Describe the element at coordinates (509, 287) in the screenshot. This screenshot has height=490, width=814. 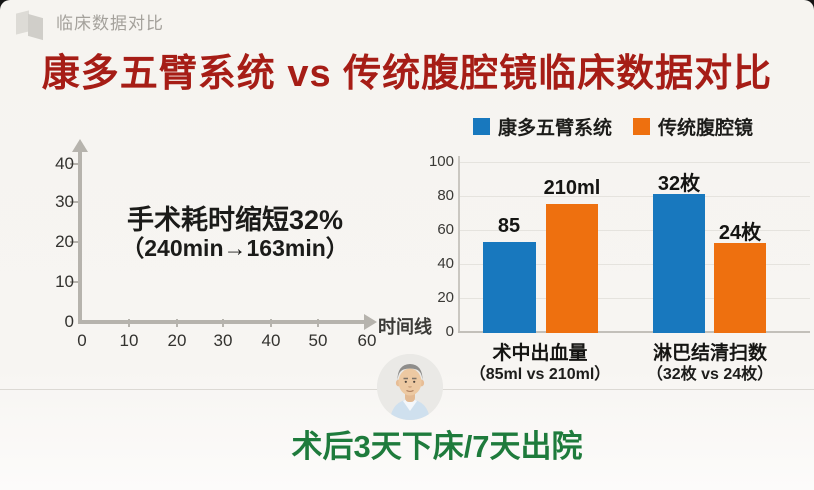
I see `bar-blood-loss-kangduo` at that location.